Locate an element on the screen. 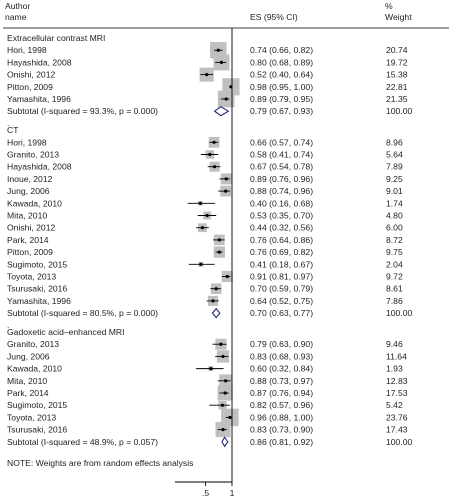 Image resolution: width=452 pixels, height=500 pixels. study-es-ci: 0.91 (0.81, 0.97) is located at coordinates (281, 277).